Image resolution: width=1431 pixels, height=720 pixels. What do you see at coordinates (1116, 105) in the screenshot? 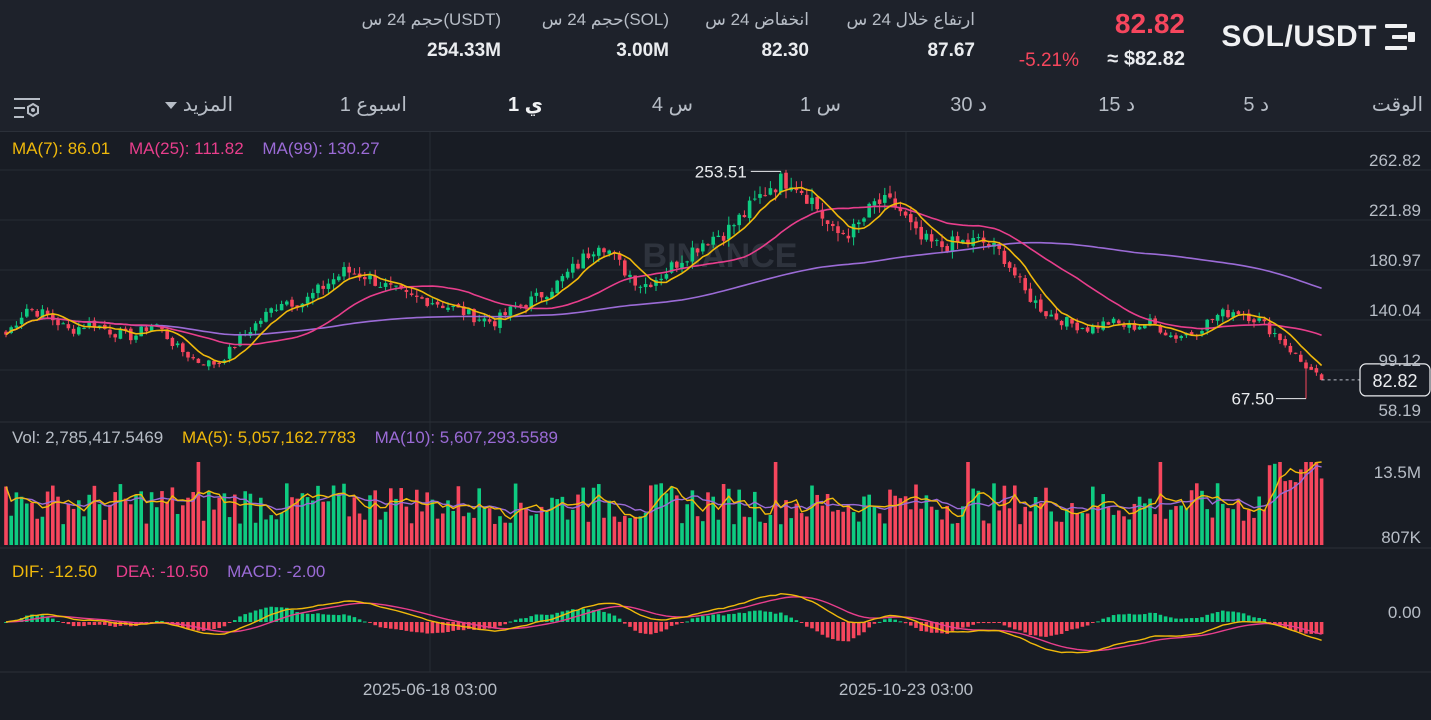
I see `tab-interval-15m: 15 د` at bounding box center [1116, 105].